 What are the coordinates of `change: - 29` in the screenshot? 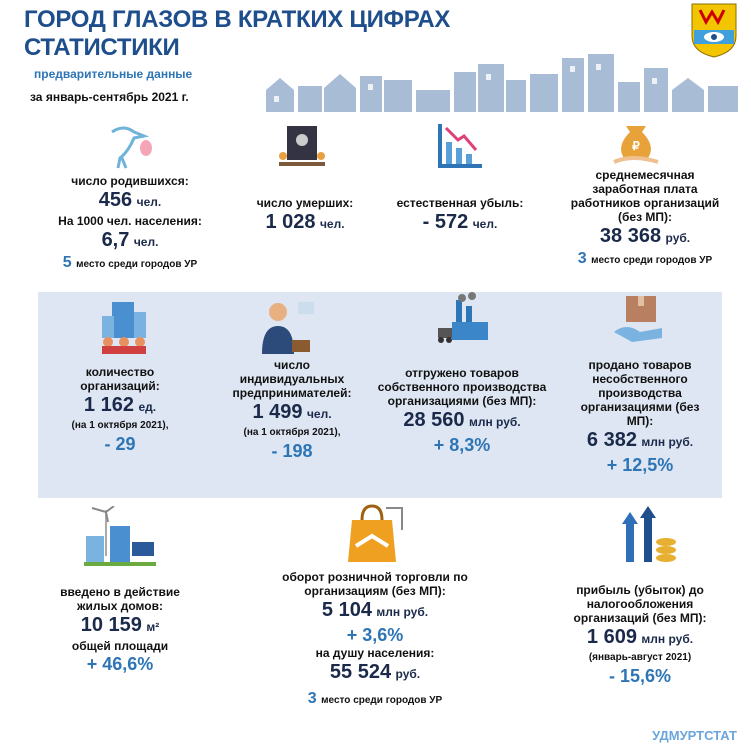 It's located at (120, 444).